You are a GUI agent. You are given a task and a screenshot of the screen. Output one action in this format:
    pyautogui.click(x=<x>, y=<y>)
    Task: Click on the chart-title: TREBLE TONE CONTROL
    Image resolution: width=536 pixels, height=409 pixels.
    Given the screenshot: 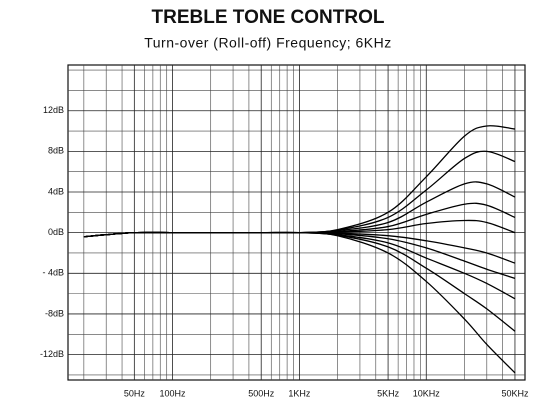 What is the action you would take?
    pyautogui.click(x=268, y=17)
    